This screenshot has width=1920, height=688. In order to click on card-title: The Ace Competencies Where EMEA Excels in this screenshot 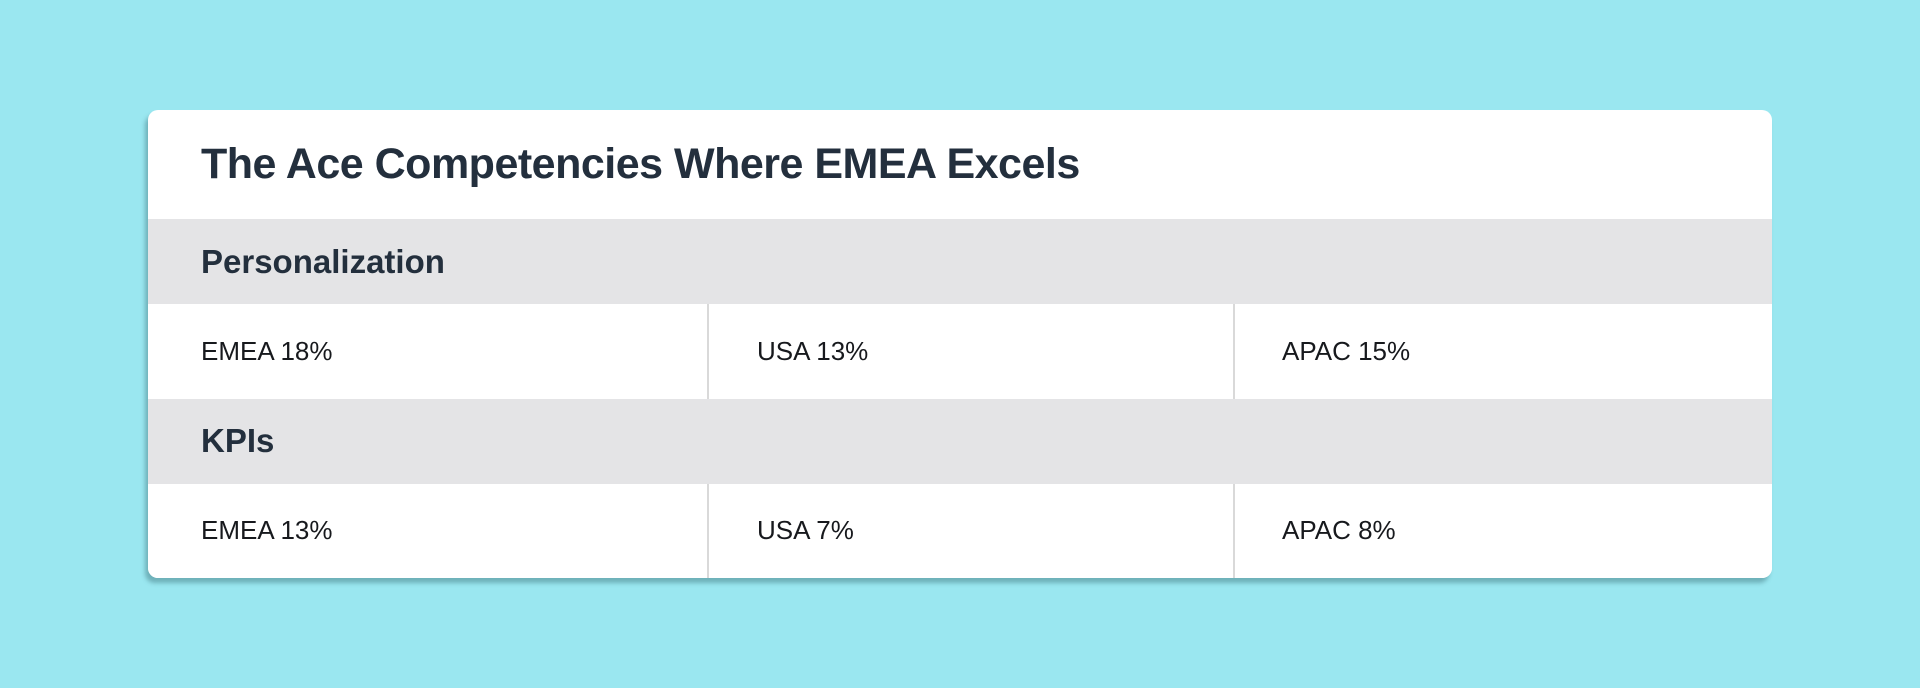, I will do `click(640, 164)`.